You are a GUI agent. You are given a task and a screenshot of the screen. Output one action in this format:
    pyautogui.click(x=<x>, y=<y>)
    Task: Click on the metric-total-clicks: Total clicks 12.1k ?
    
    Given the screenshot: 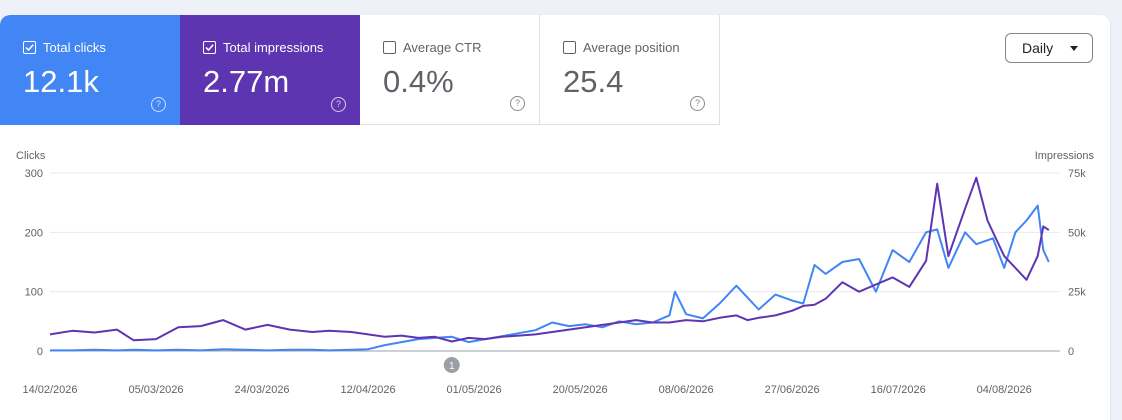 What is the action you would take?
    pyautogui.click(x=90, y=70)
    